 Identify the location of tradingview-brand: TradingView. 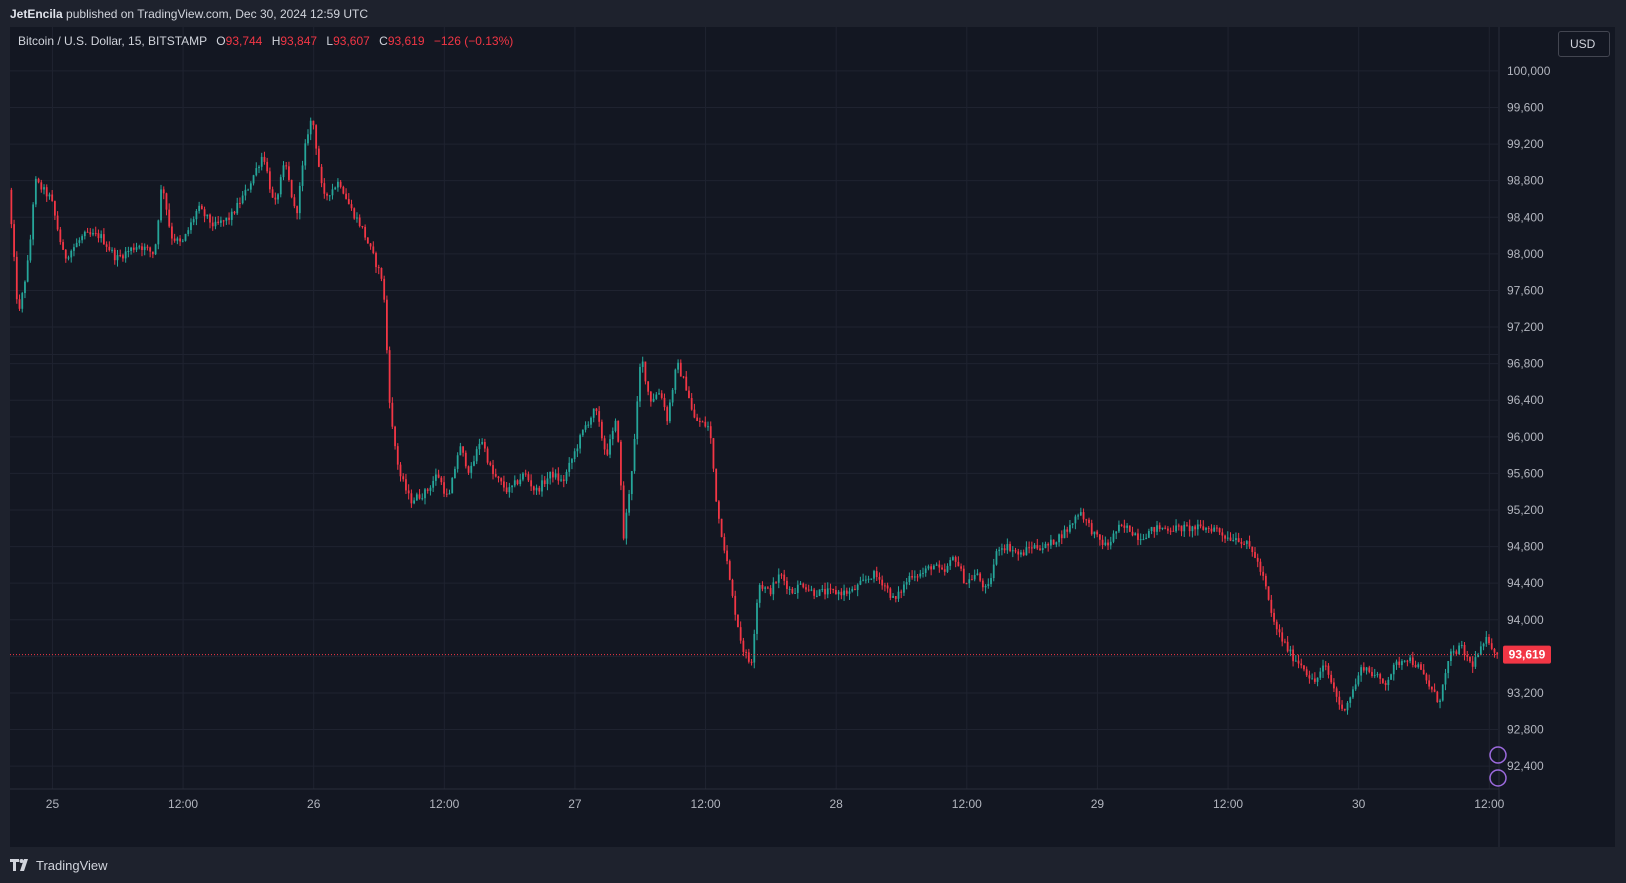
(59, 865).